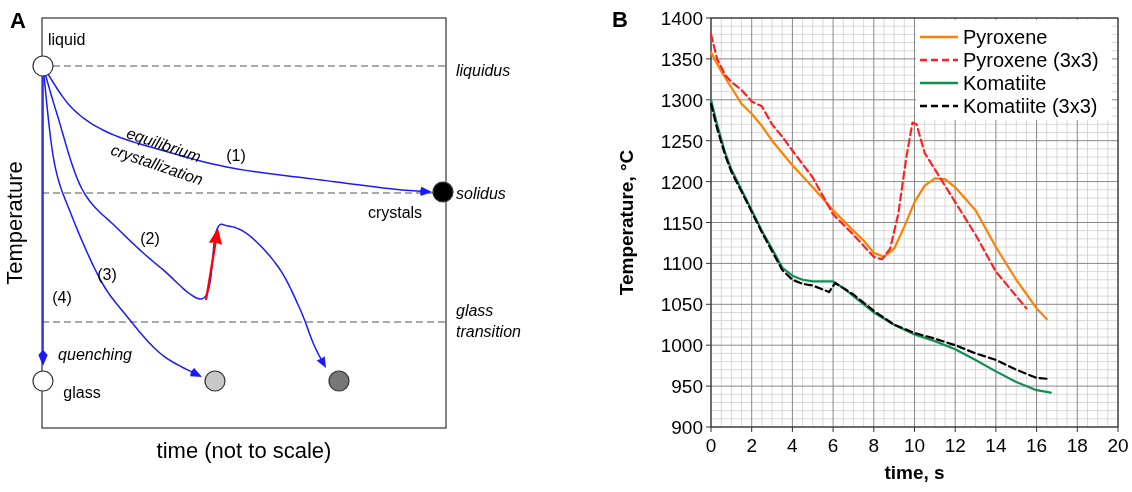 The image size is (1132, 492). What do you see at coordinates (996, 445) in the screenshot?
I see `x-tick-label: 14` at bounding box center [996, 445].